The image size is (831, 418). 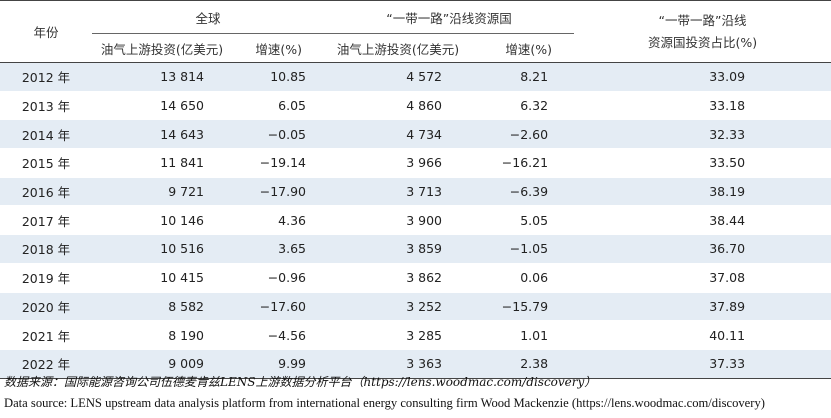 I want to click on table-row: 2015 年 11 841 −19.14 3 966 −16.21 33.50, so click(x=415, y=163).